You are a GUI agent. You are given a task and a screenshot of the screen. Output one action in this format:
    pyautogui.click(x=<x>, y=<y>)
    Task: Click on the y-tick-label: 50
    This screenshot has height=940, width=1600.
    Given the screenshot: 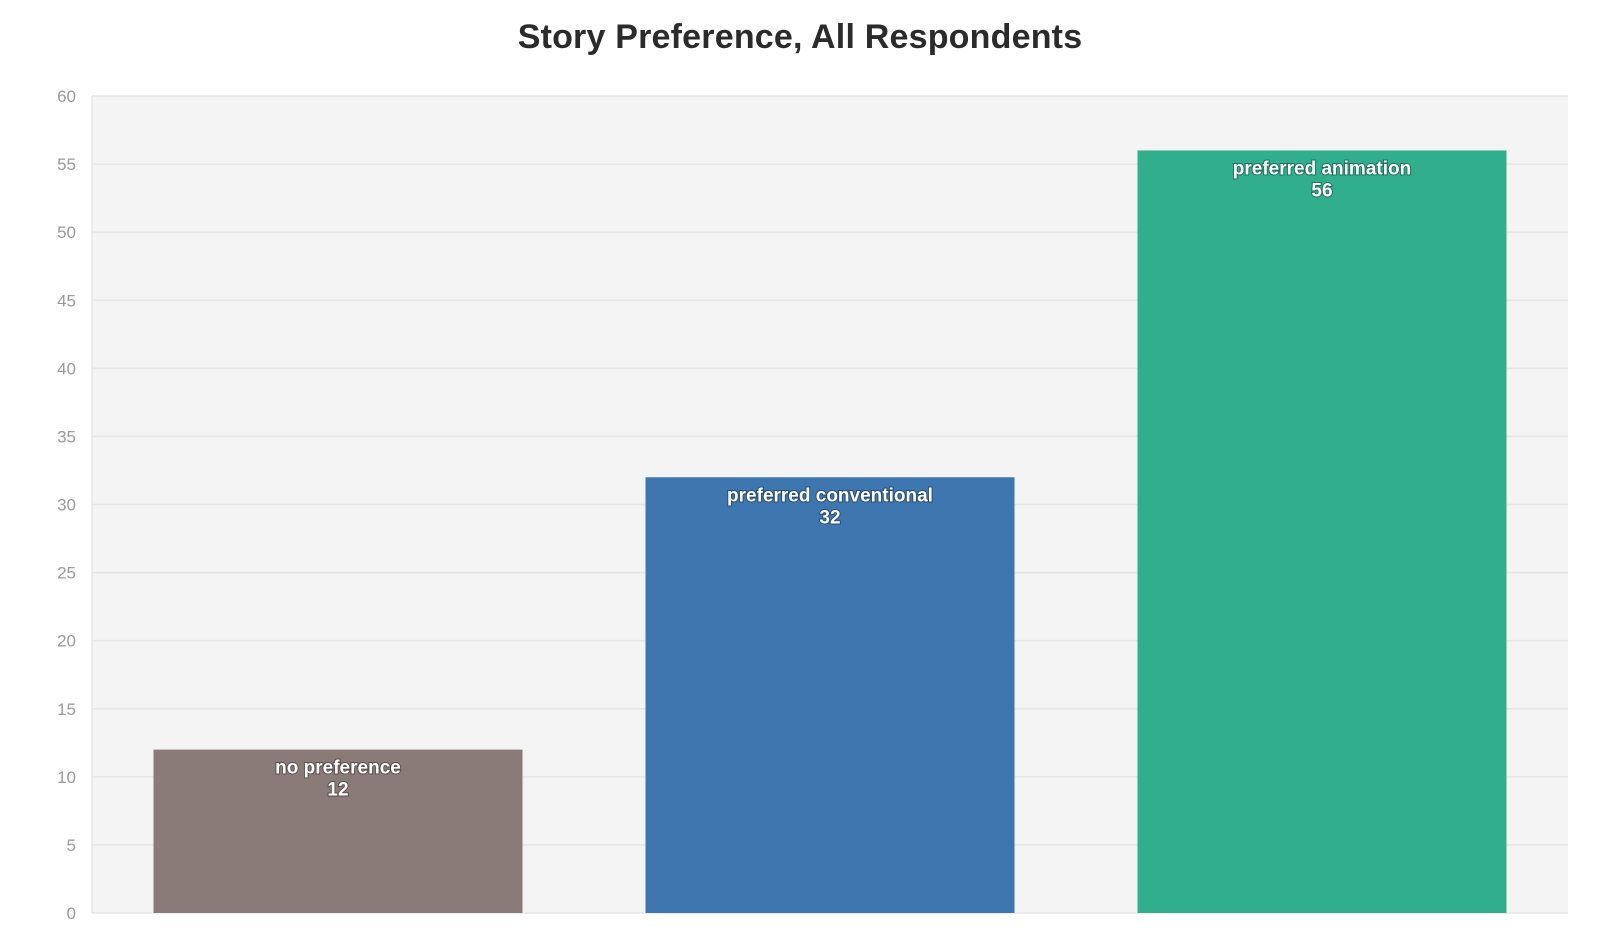 What is the action you would take?
    pyautogui.click(x=66, y=232)
    